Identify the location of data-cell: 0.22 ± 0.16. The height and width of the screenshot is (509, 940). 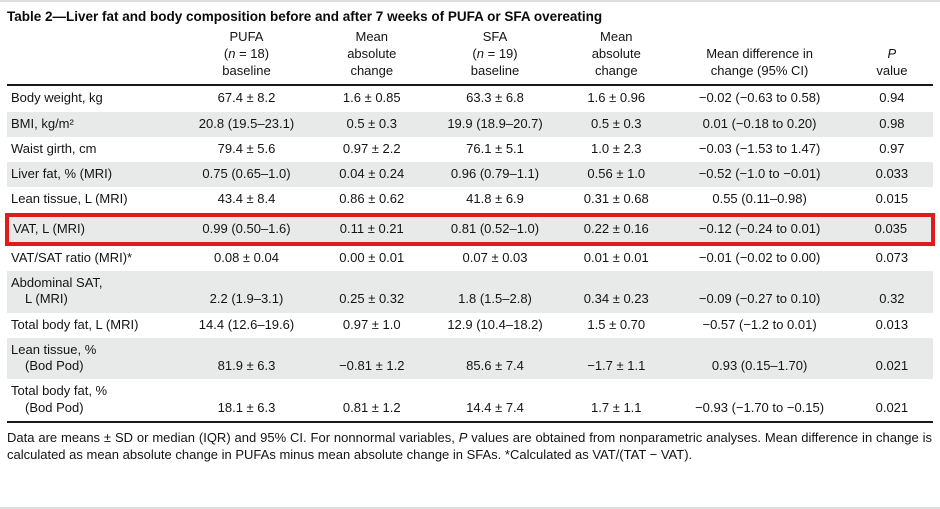
(616, 229).